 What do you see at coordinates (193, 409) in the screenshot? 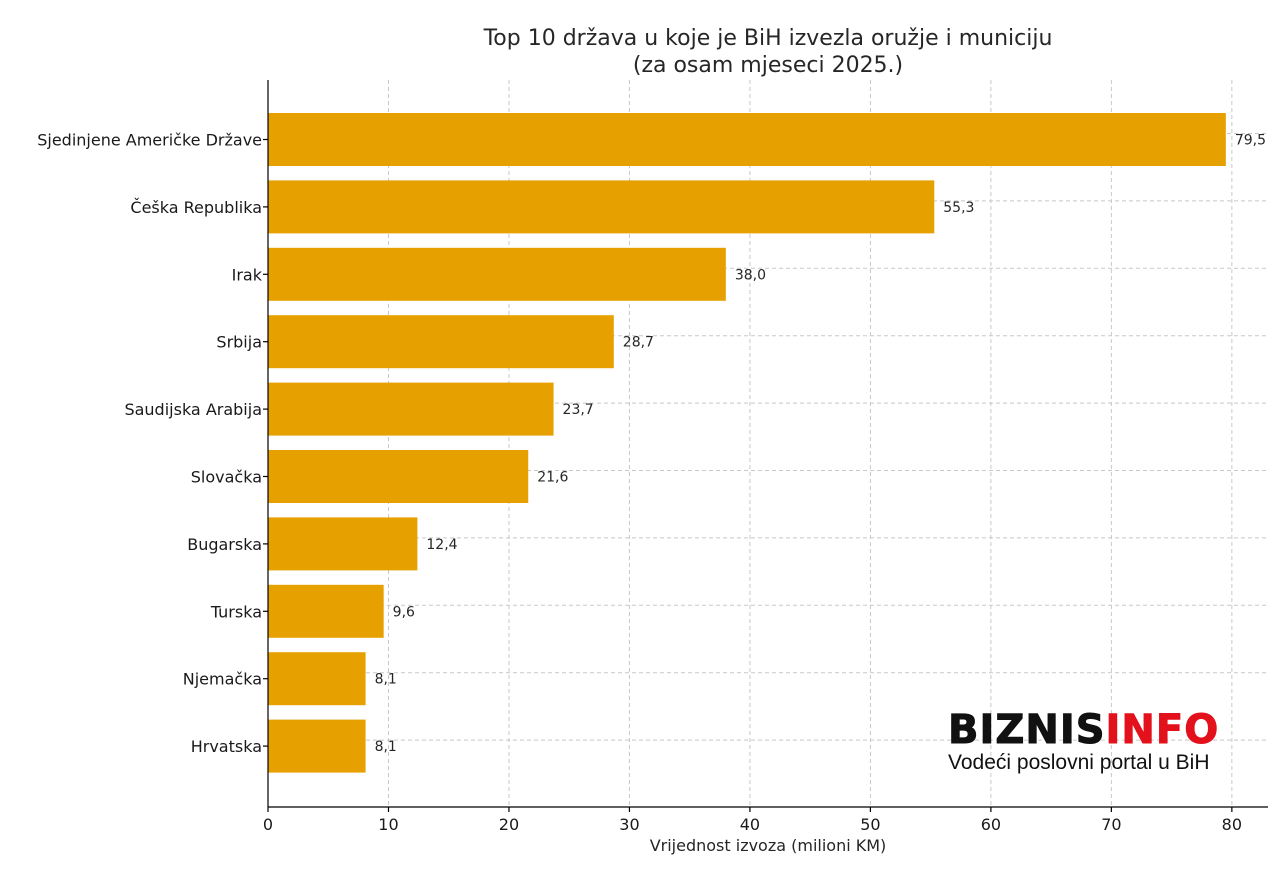
I see `category-label: Saudijska Arabija` at bounding box center [193, 409].